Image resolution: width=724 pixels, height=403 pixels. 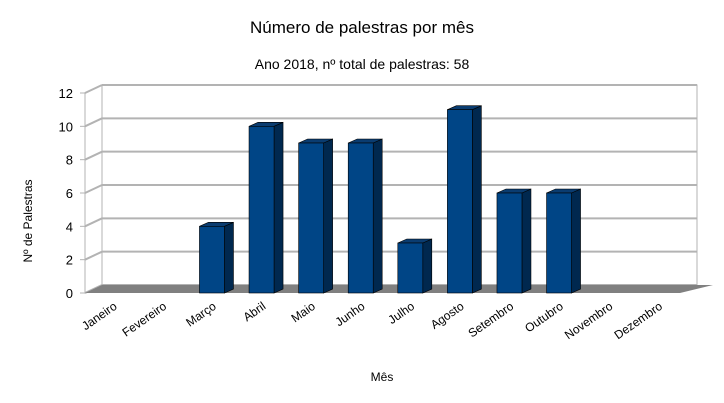 I want to click on y-tick-label: 8, so click(x=69, y=160).